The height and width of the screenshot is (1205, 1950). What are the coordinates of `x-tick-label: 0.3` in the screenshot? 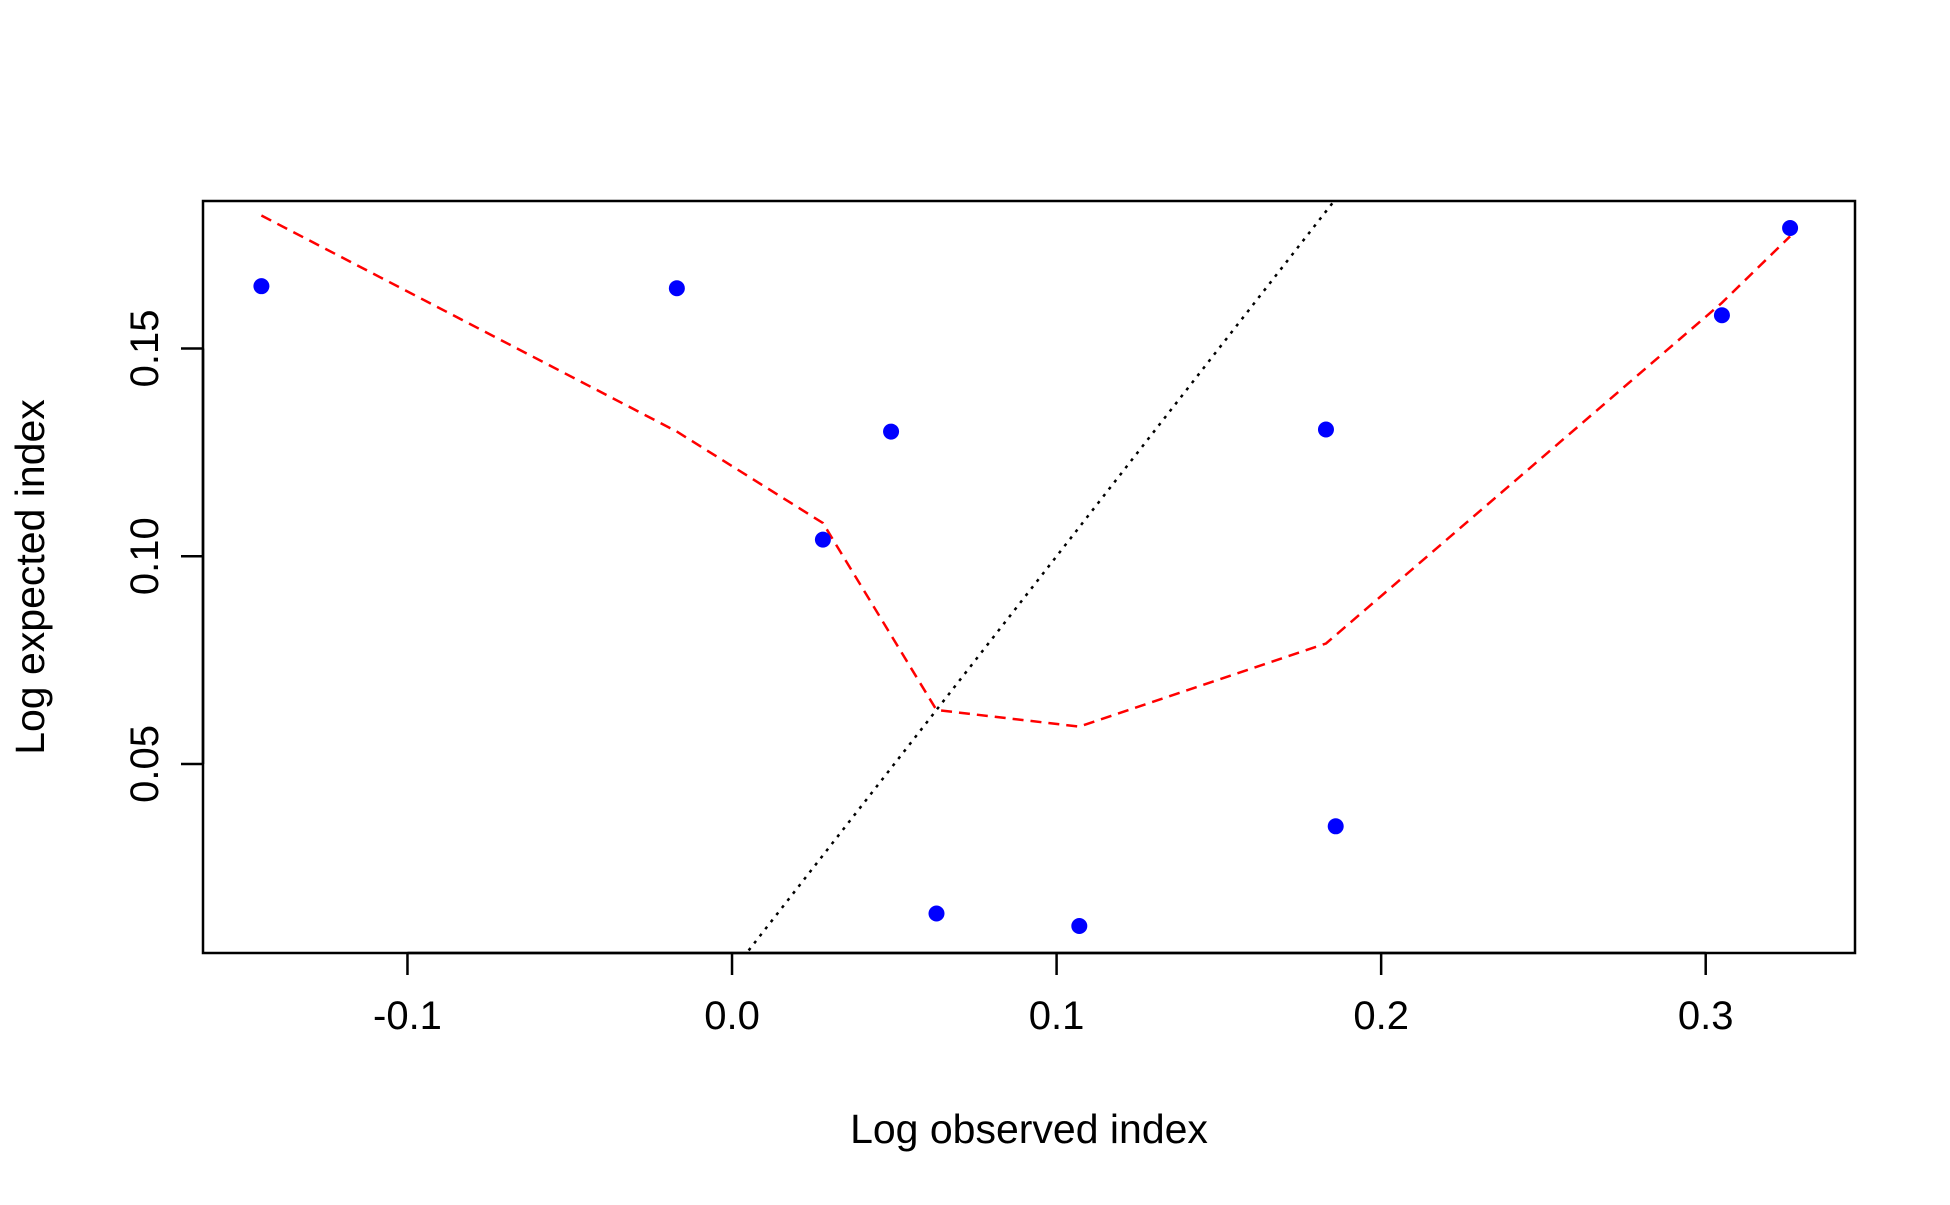 It's located at (1706, 1016).